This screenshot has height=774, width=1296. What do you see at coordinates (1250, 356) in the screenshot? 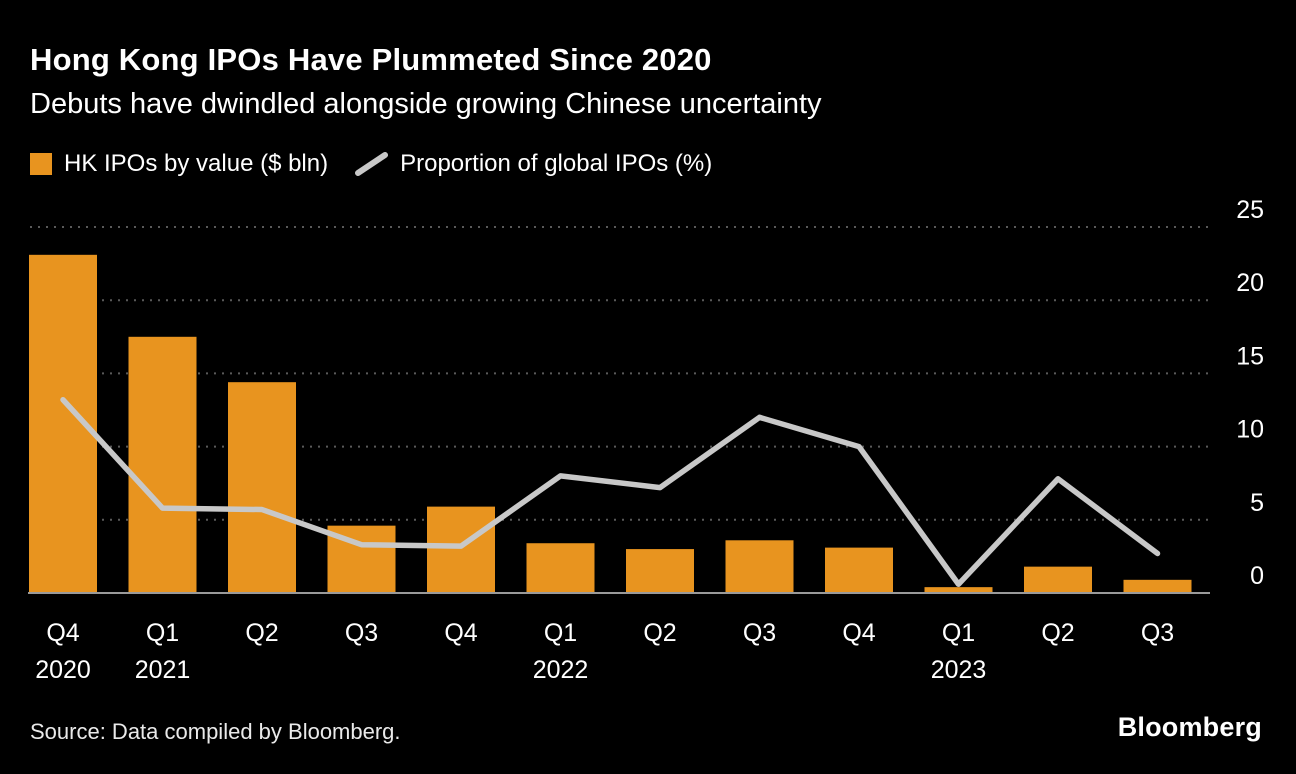
I see `y-axis-tick-label-15: 15` at bounding box center [1250, 356].